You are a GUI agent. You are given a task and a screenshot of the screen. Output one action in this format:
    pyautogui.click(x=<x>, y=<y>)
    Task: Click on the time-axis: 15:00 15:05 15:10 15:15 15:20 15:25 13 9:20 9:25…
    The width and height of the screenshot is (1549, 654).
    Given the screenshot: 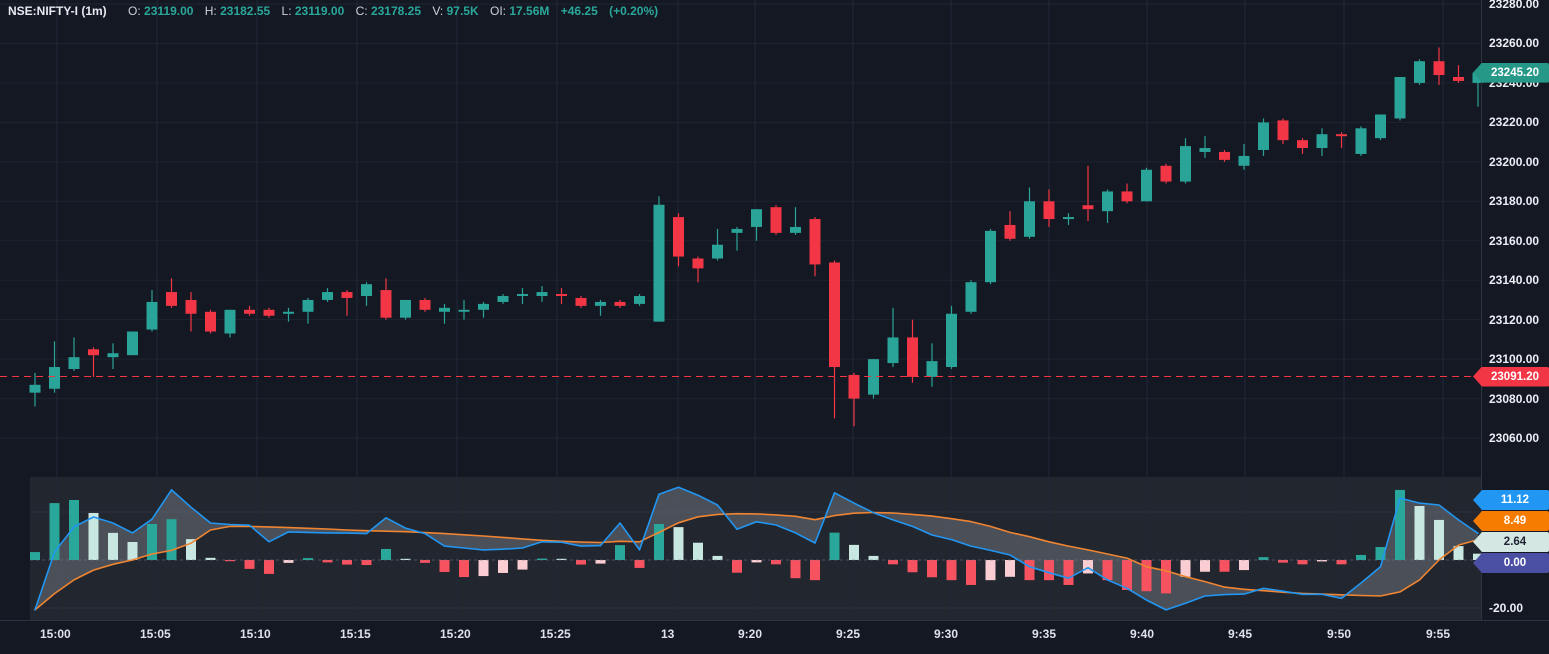 What is the action you would take?
    pyautogui.click(x=774, y=637)
    